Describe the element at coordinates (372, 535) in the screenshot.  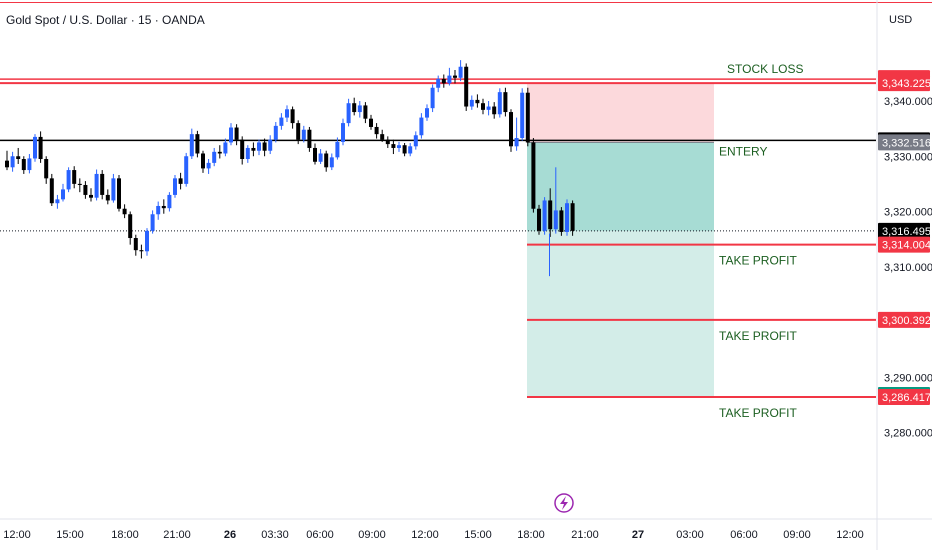
I see `x-tick-label: 09:00` at that location.